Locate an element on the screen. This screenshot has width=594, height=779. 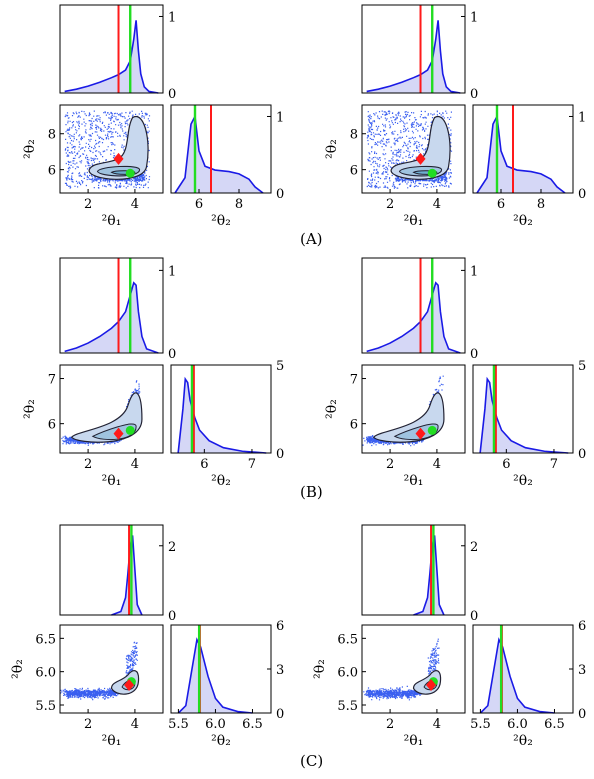
x-tick-label: 8 is located at coordinates (541, 204).